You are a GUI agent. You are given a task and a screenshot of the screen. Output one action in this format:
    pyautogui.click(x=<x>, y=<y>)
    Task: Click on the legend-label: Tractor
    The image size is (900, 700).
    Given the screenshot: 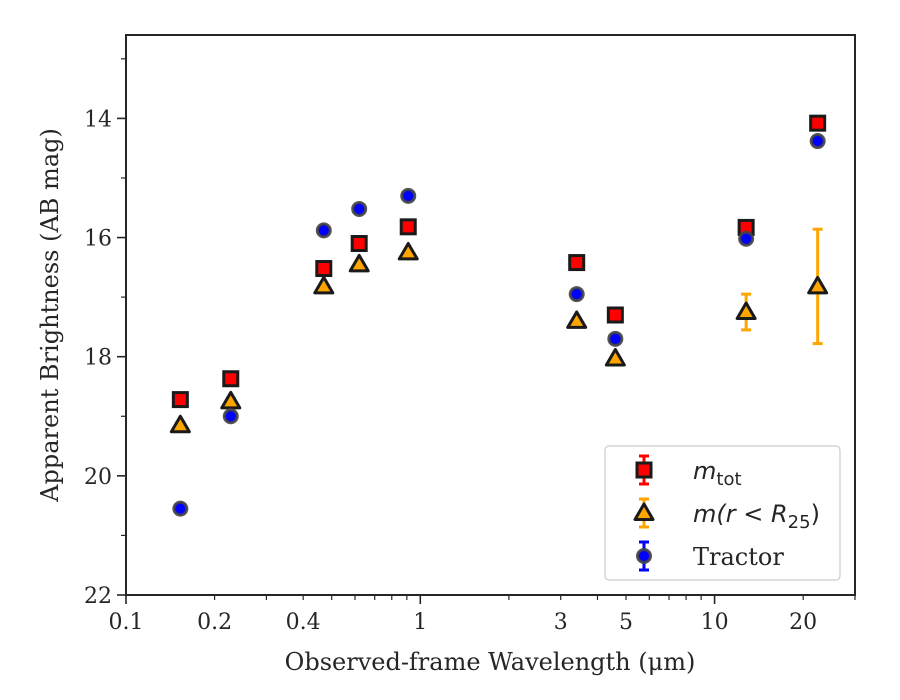 What is the action you would take?
    pyautogui.click(x=738, y=557)
    